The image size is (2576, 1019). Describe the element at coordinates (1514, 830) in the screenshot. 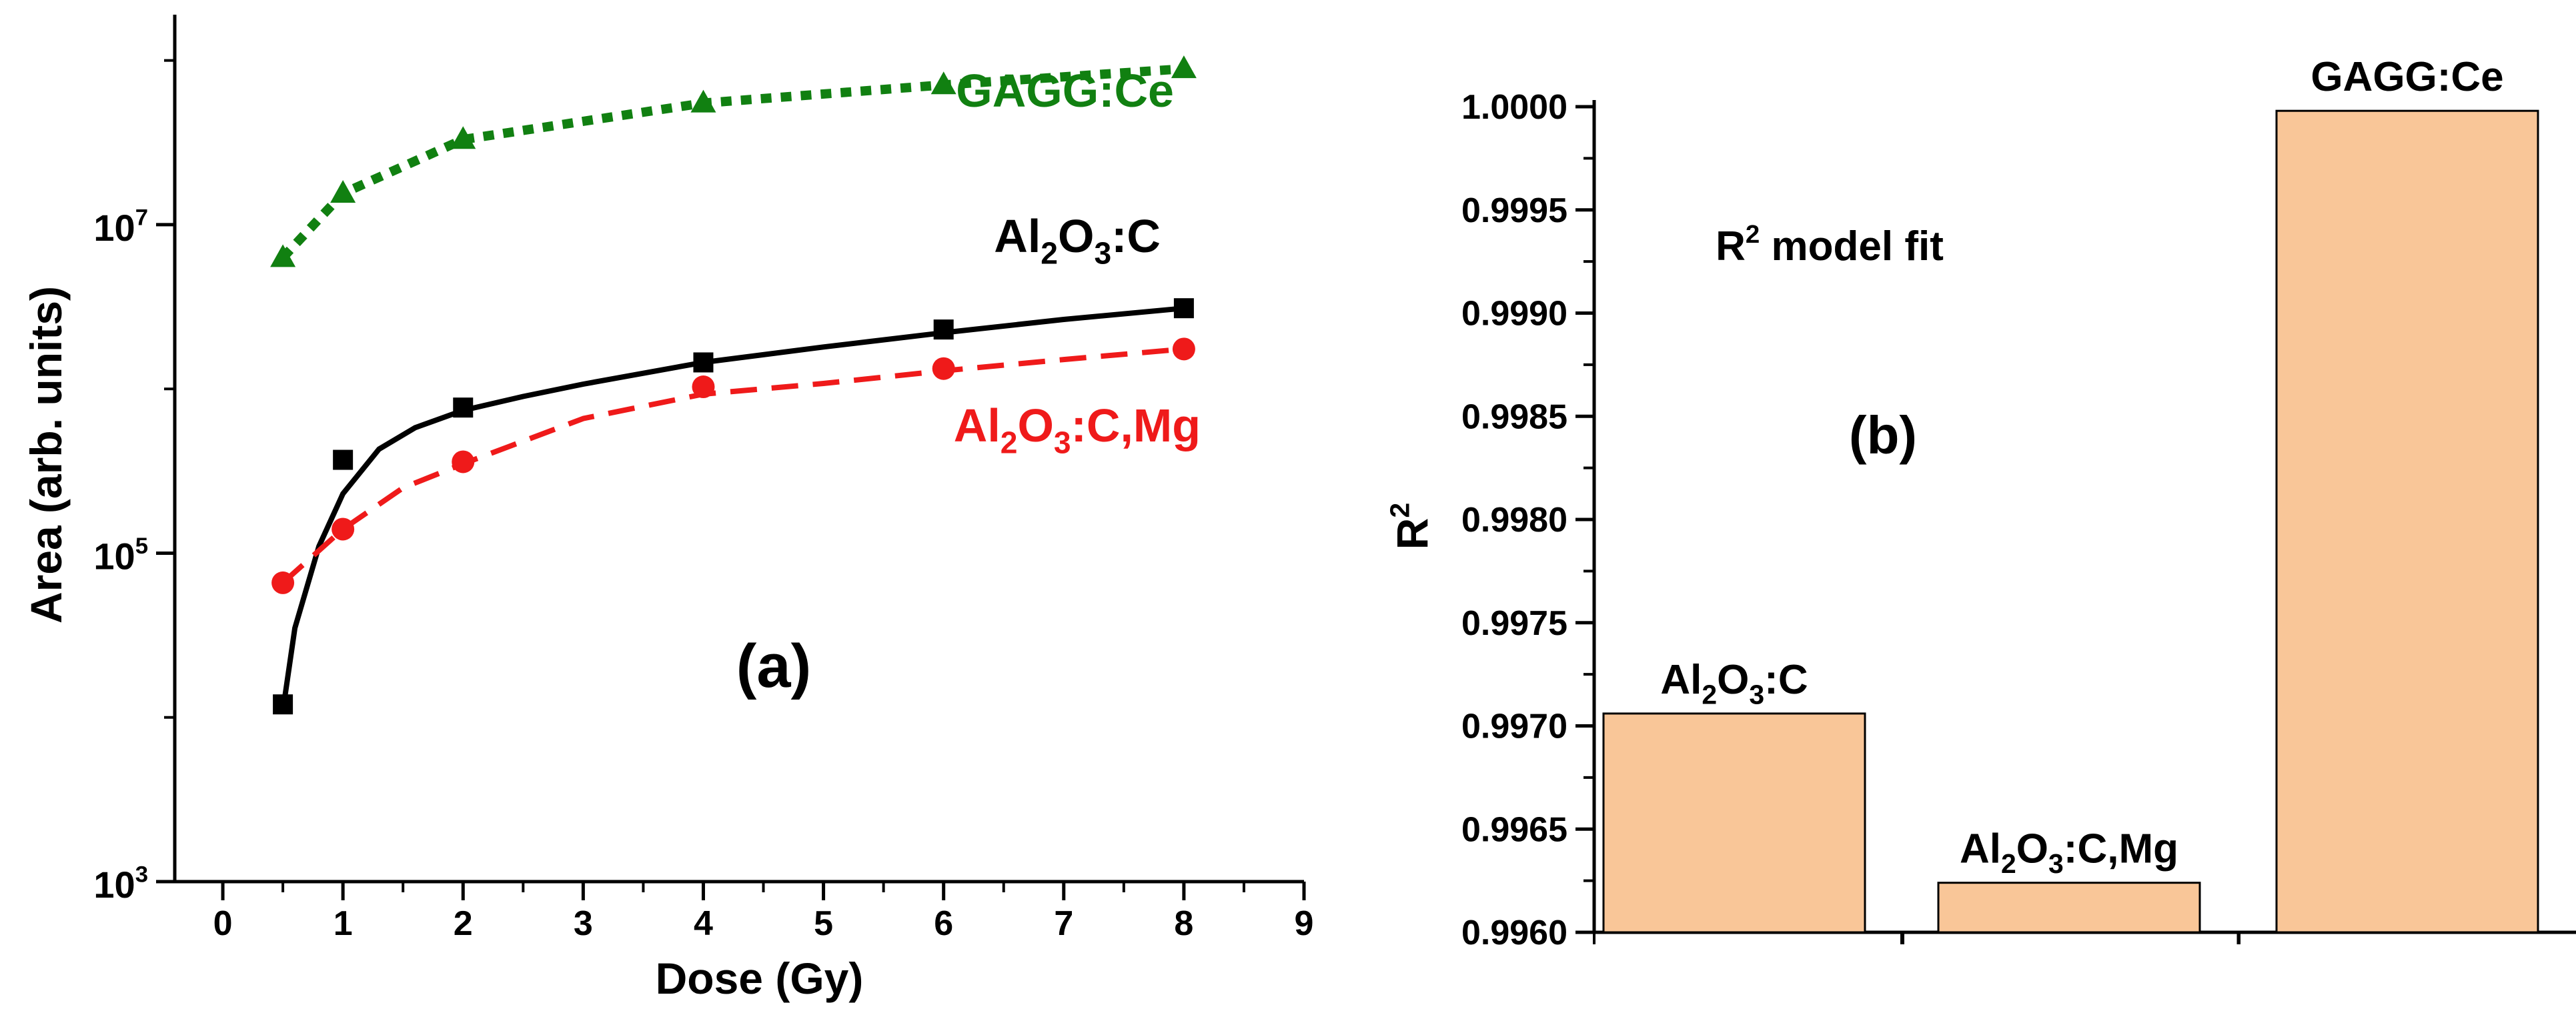

I see `b-y-tick-label: 0.9965` at that location.